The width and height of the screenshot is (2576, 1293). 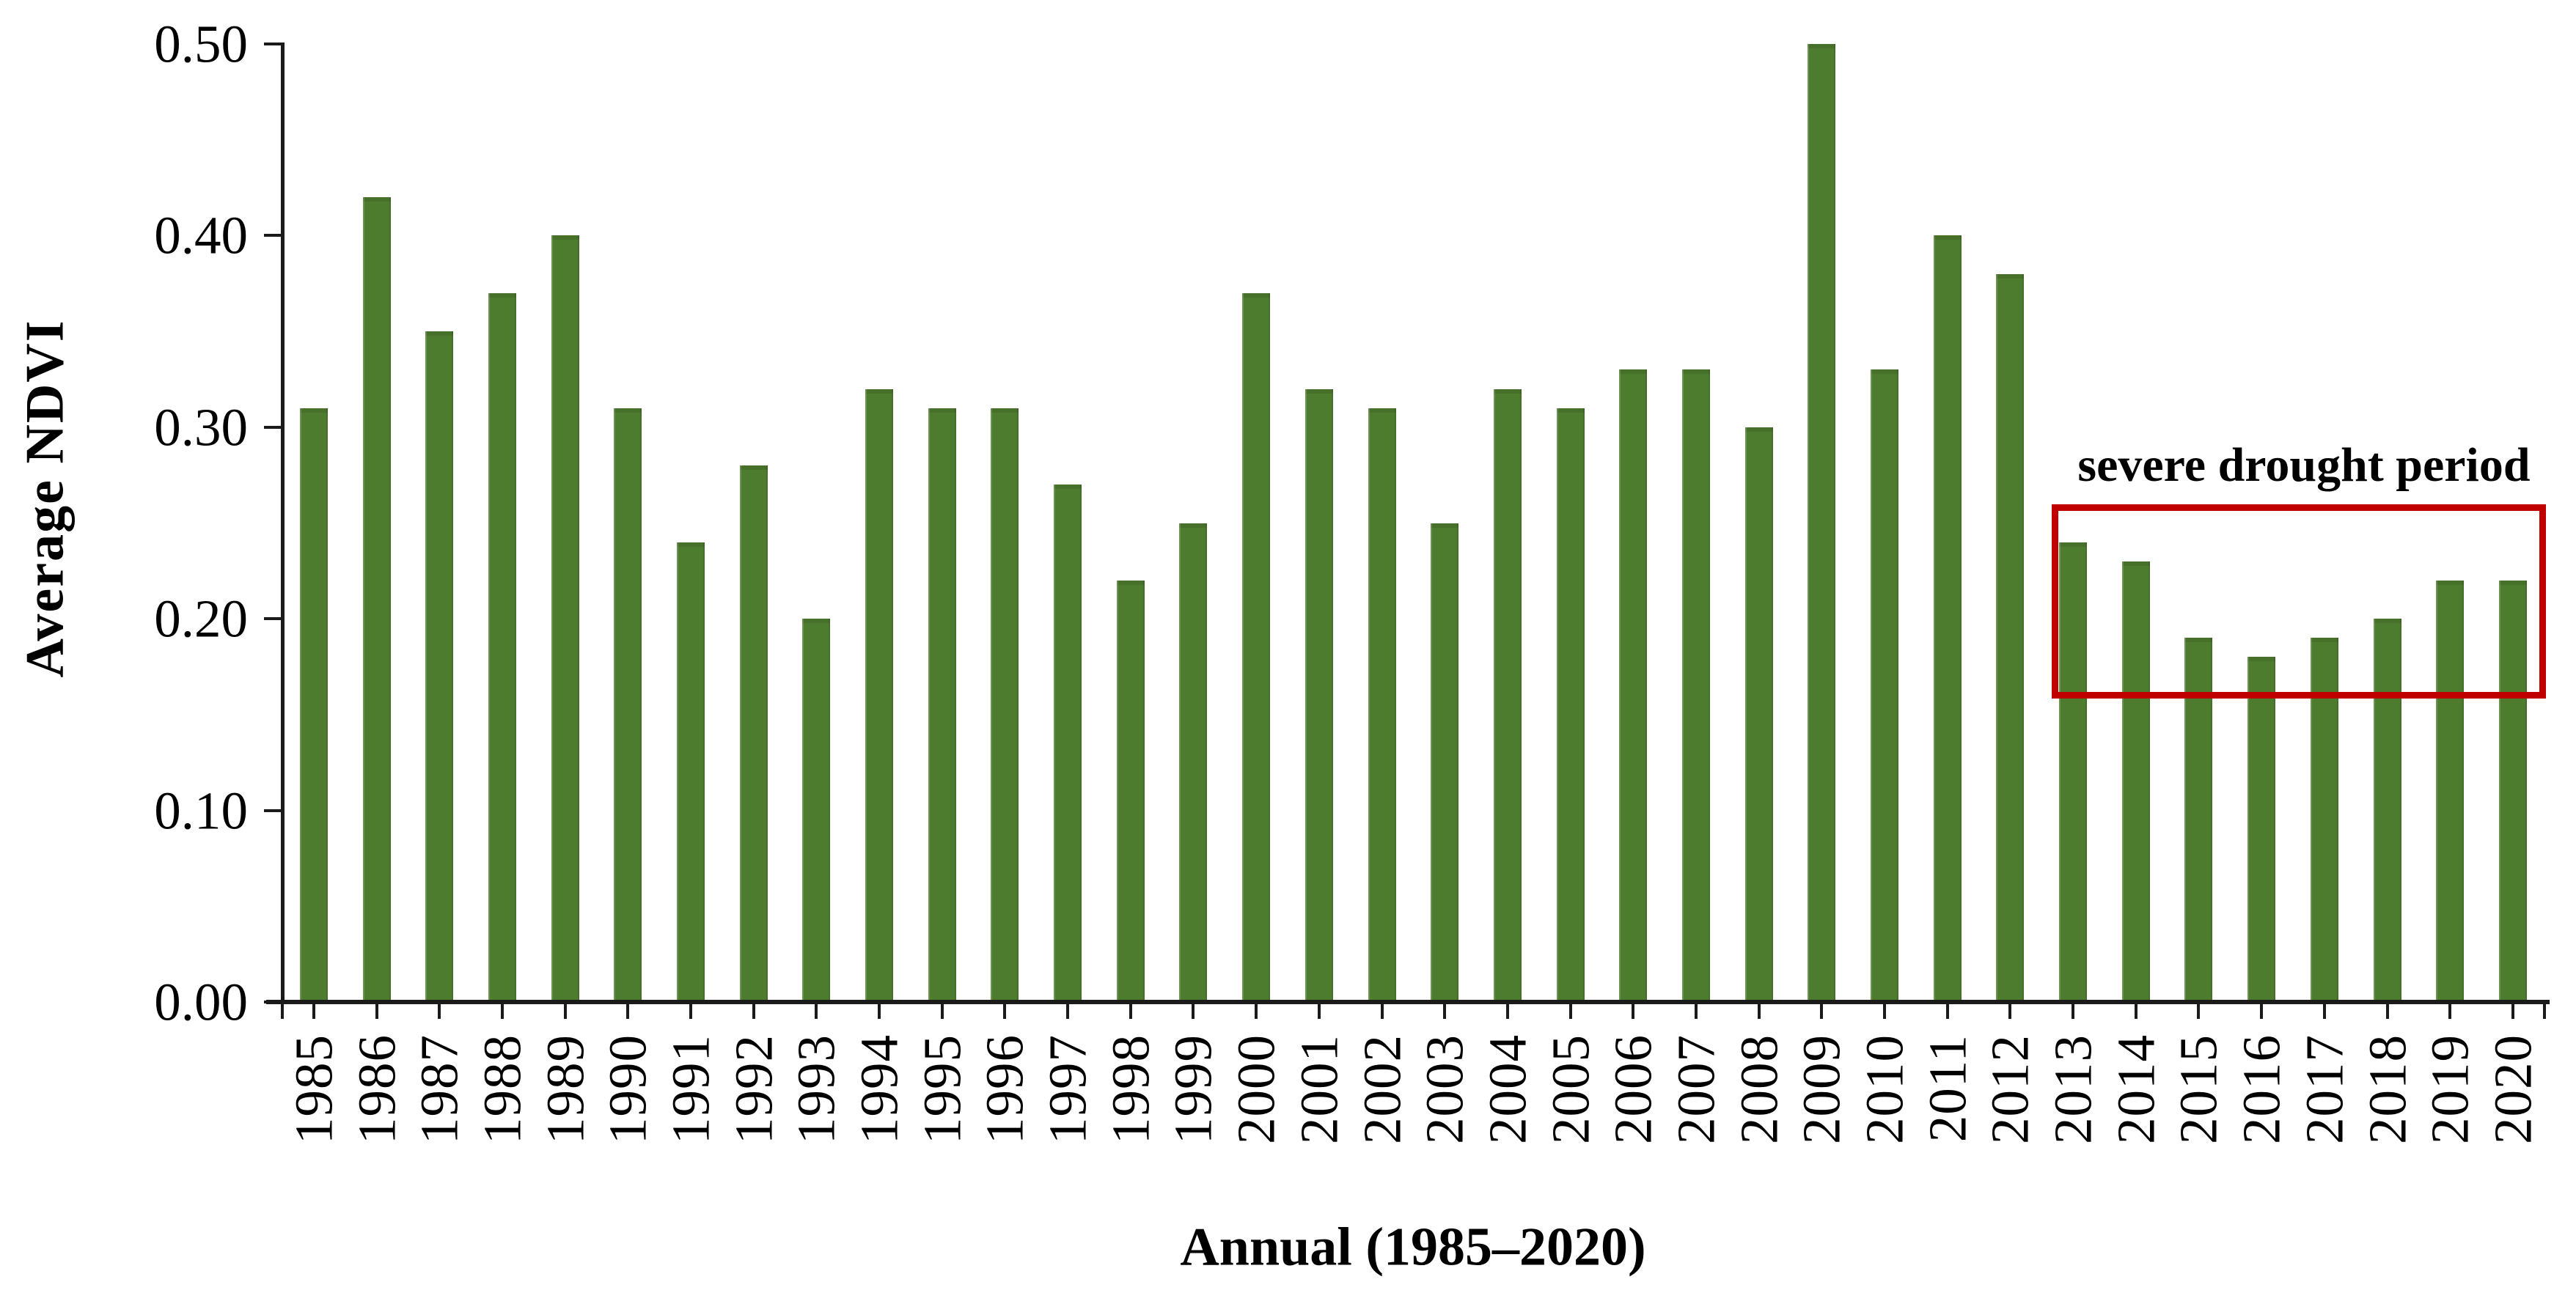 What do you see at coordinates (2199, 594) in the screenshot?
I see `bar-slot-2015: 2015` at bounding box center [2199, 594].